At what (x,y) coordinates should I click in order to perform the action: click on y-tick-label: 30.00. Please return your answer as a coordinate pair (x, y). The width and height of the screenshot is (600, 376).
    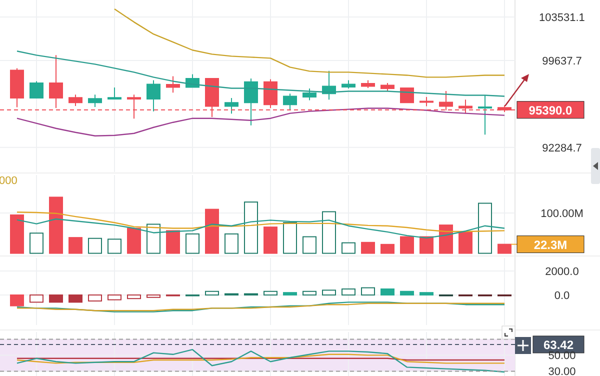
    Looking at the image, I should click on (562, 371).